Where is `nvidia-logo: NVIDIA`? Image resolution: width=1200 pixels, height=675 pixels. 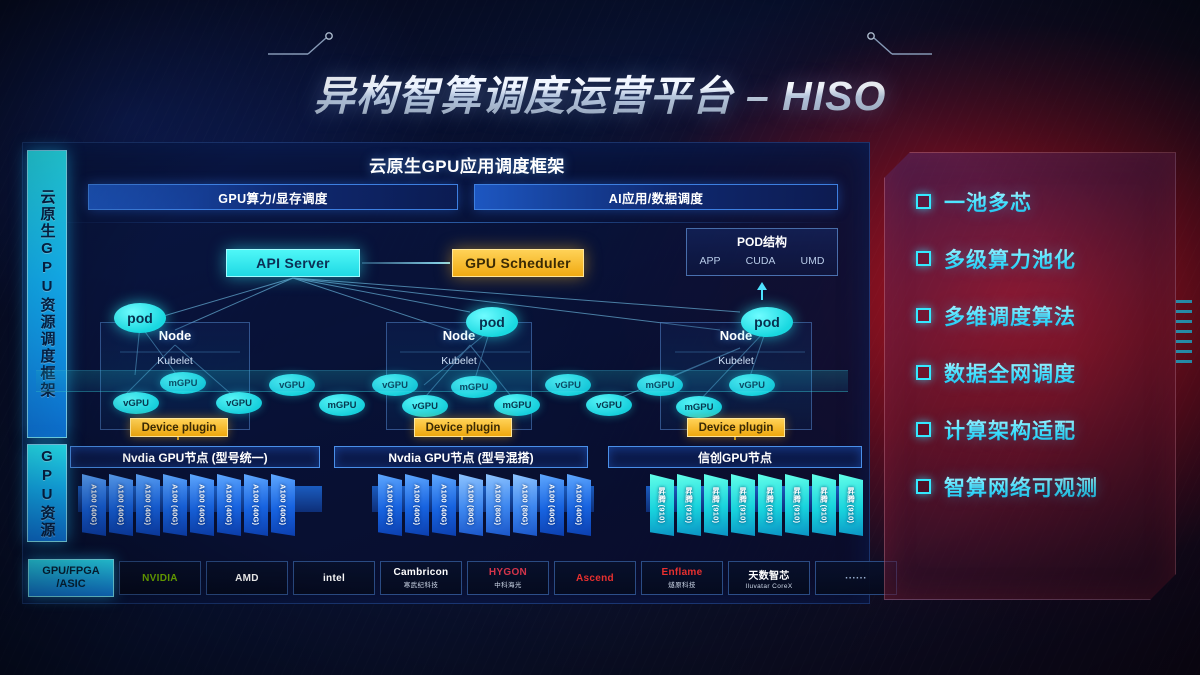 nvidia-logo: NVIDIA is located at coordinates (160, 578).